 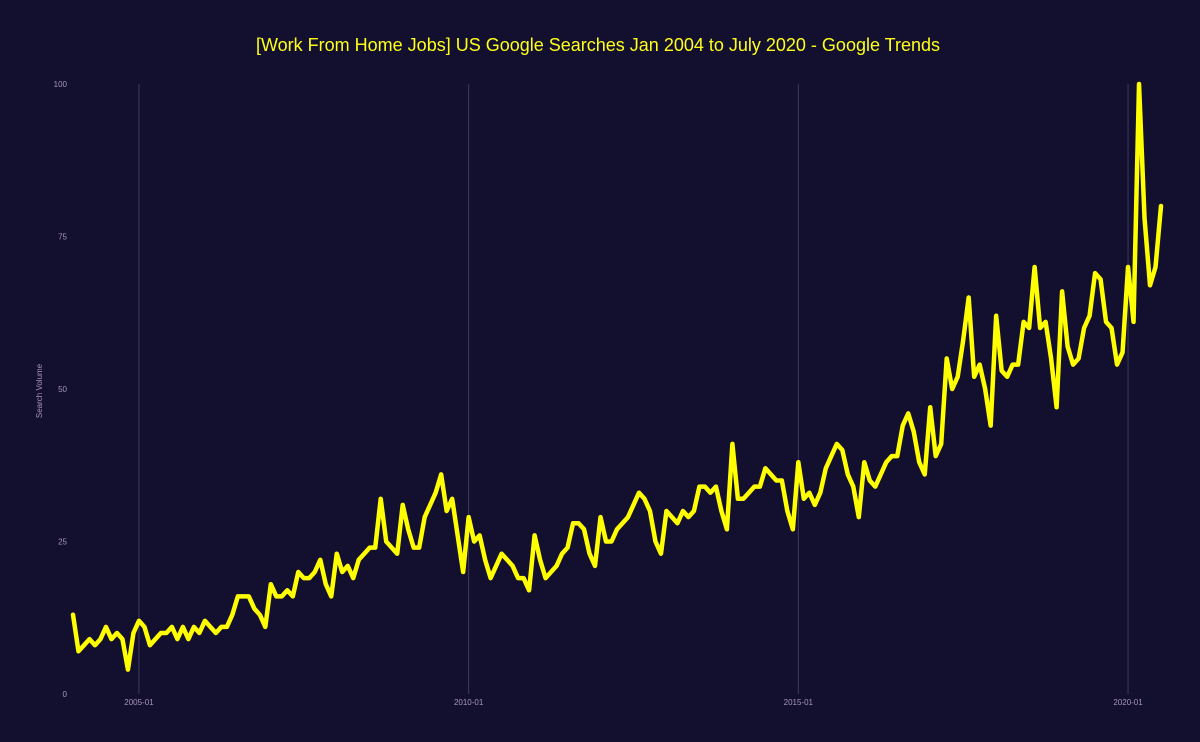 I want to click on y-axis-ticks: 0 25 50 75 100, so click(x=61, y=389).